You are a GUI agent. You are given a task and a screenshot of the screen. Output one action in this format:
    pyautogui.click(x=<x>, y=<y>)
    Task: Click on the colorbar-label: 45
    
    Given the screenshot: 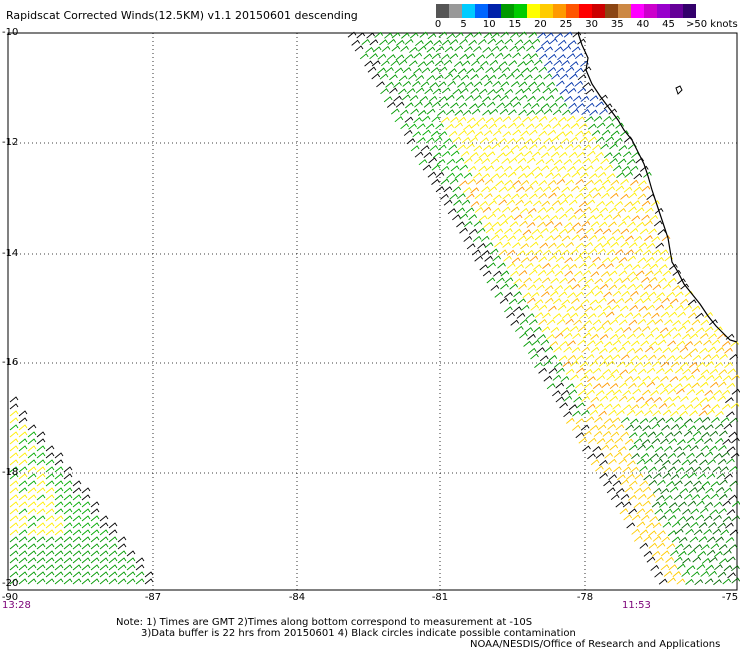 What is the action you would take?
    pyautogui.click(x=668, y=24)
    